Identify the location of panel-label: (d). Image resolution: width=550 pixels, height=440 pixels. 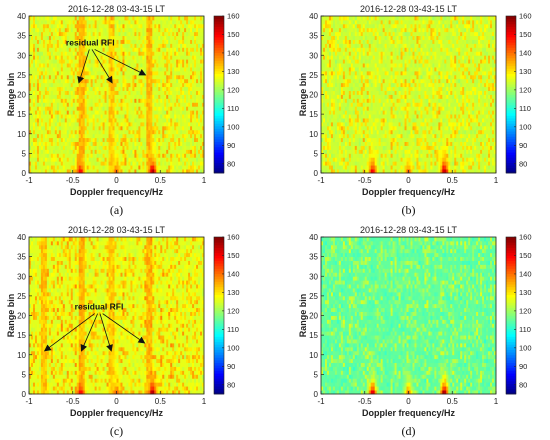
(409, 431).